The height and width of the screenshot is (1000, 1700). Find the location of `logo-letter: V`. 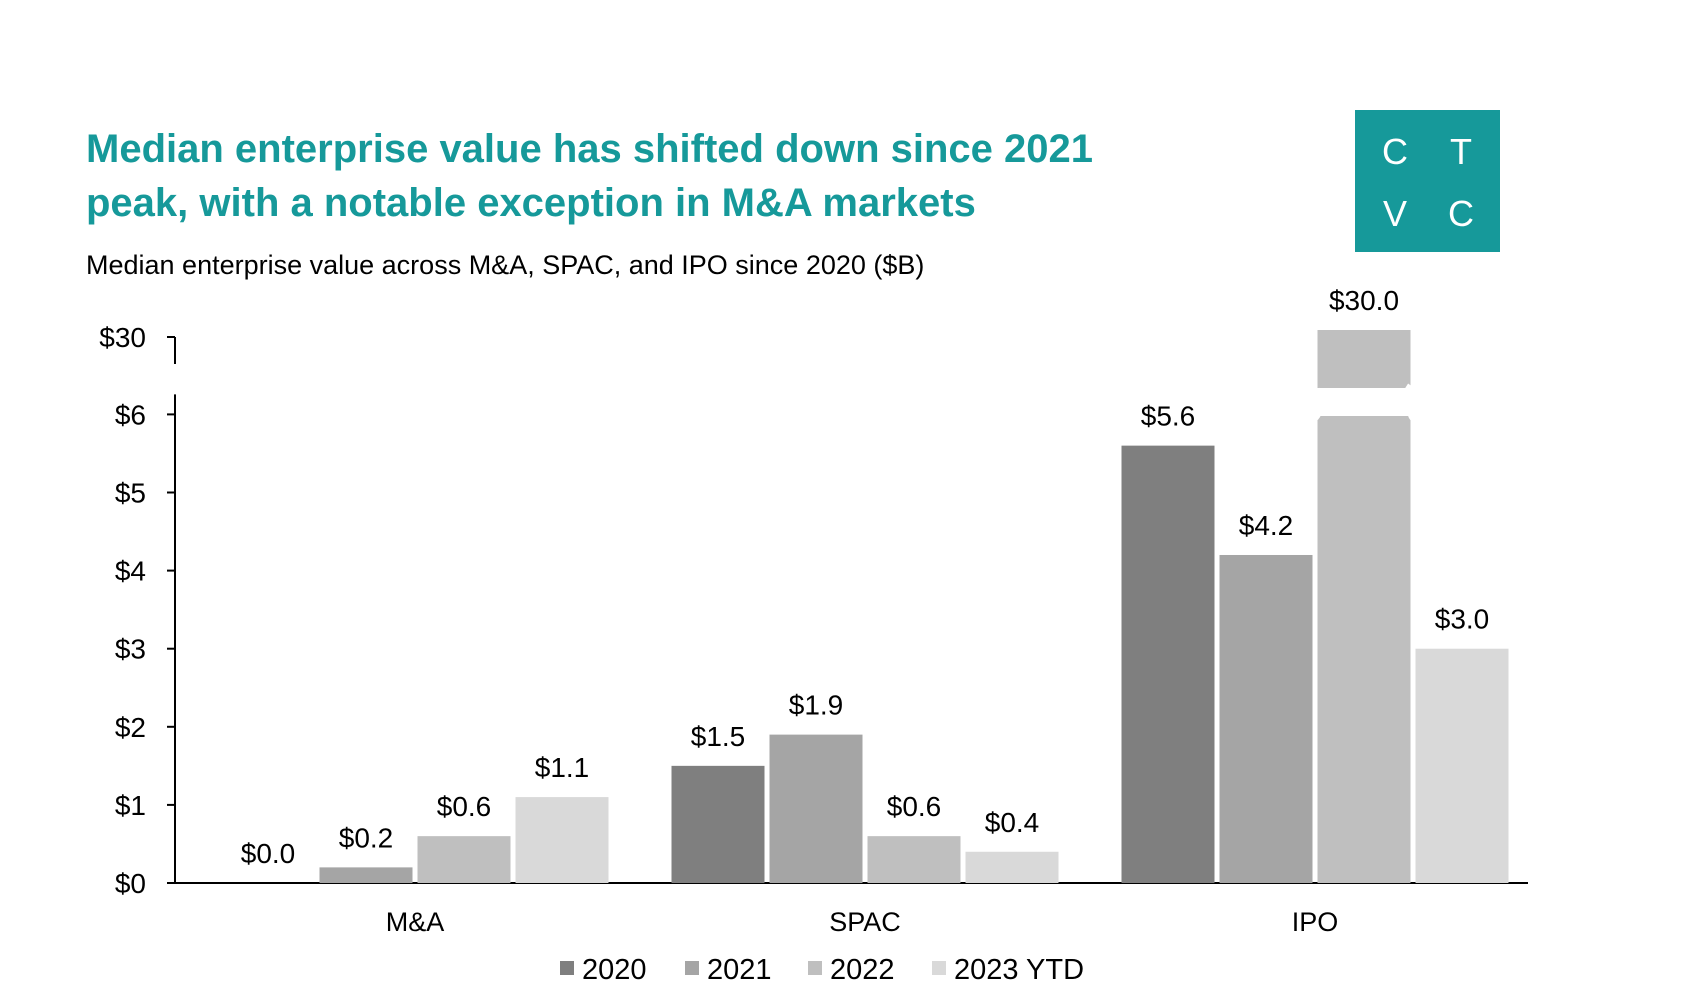

logo-letter: V is located at coordinates (1394, 213).